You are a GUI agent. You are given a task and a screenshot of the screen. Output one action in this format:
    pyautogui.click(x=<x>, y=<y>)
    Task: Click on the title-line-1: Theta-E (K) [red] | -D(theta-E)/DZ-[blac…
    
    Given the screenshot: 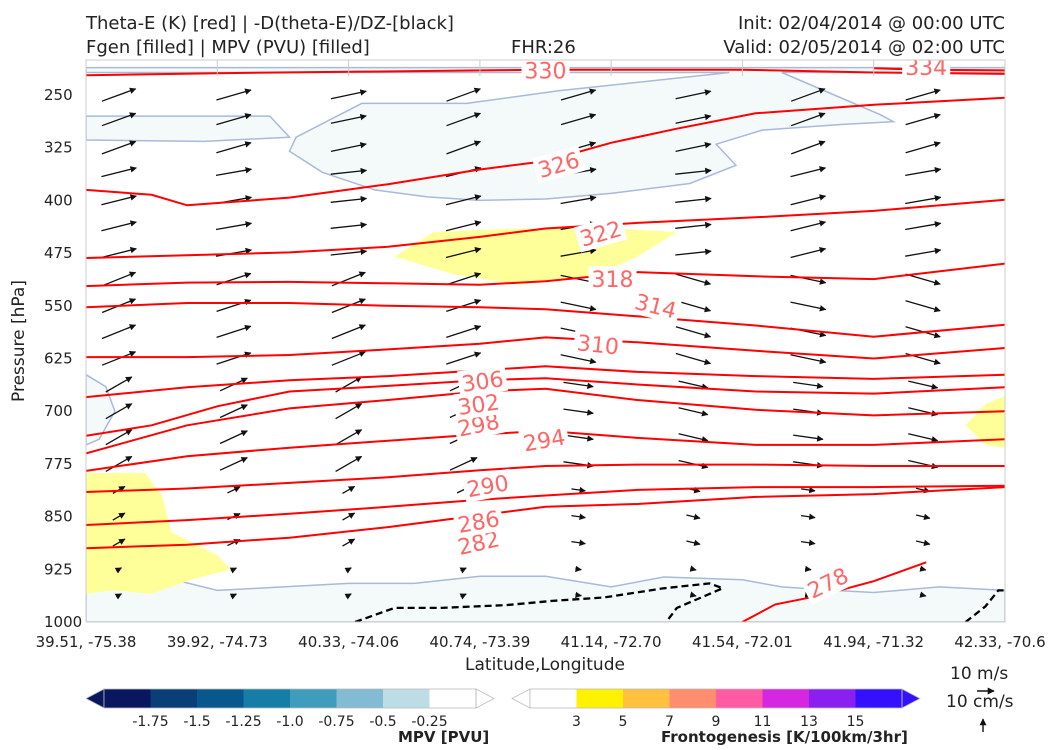 What is the action you would take?
    pyautogui.click(x=270, y=23)
    